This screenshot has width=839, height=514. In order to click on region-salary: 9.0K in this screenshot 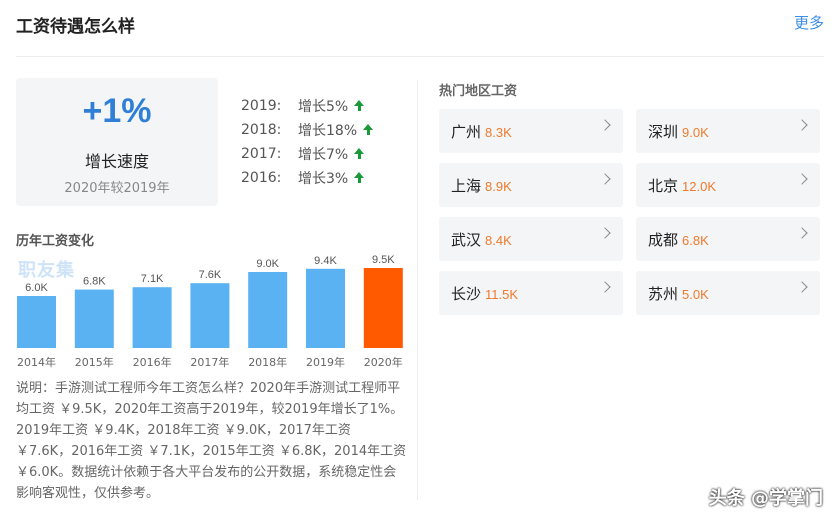, I will do `click(695, 132)`.